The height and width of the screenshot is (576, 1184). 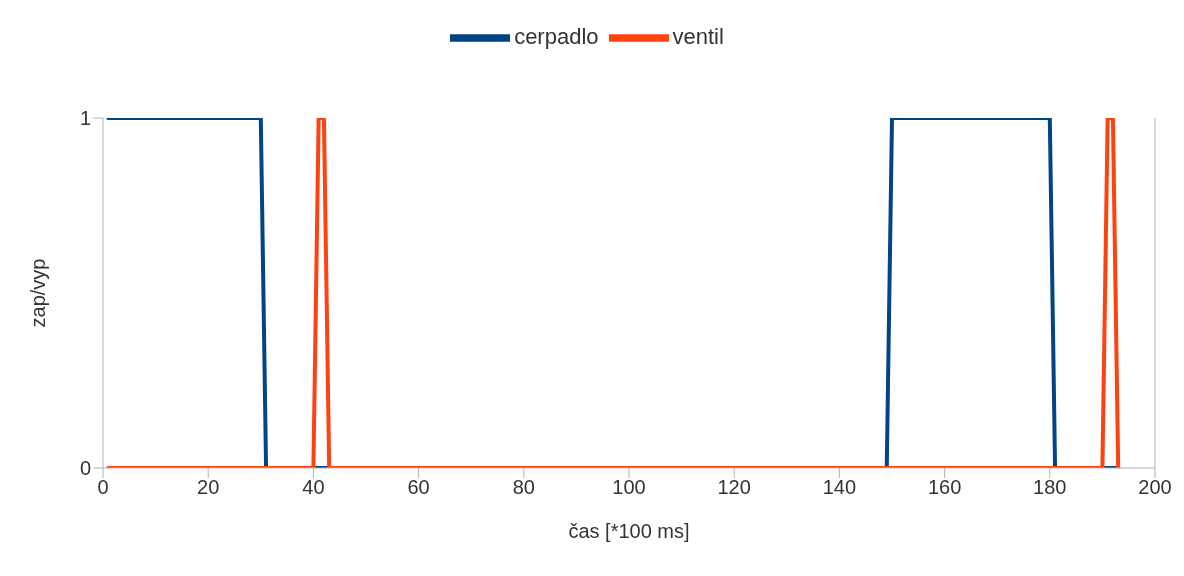 I want to click on x-tick-label: 80, so click(x=523, y=487).